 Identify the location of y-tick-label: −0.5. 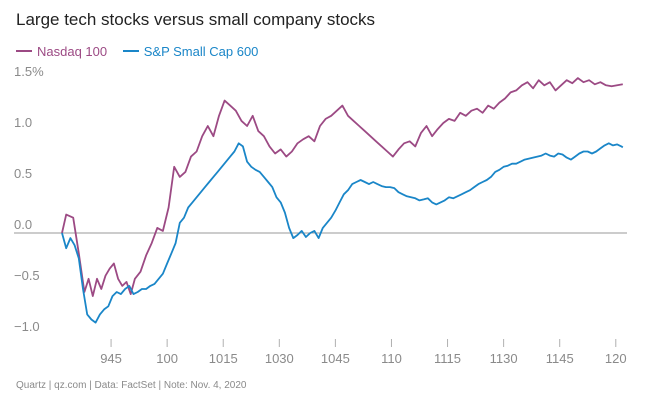
(27, 275).